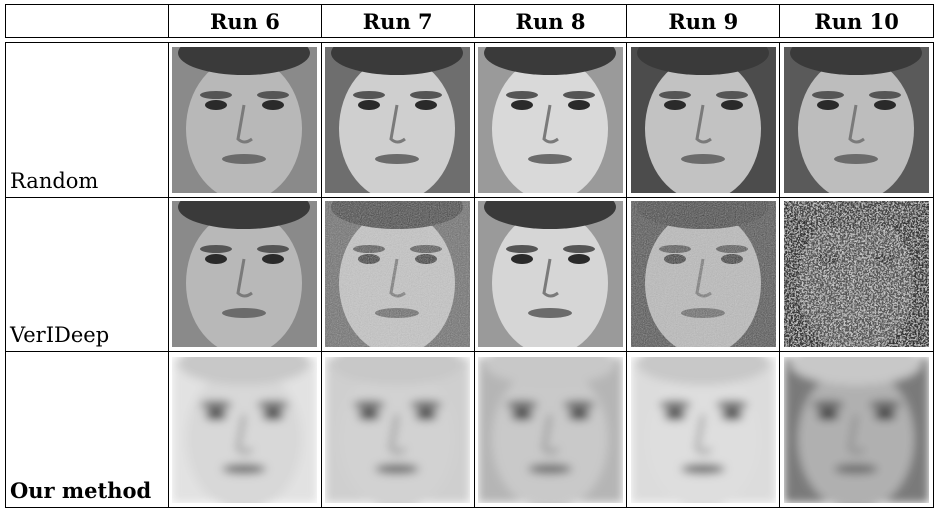 The width and height of the screenshot is (941, 513). I want to click on row-label-verideep: VerIDeep, so click(87, 275).